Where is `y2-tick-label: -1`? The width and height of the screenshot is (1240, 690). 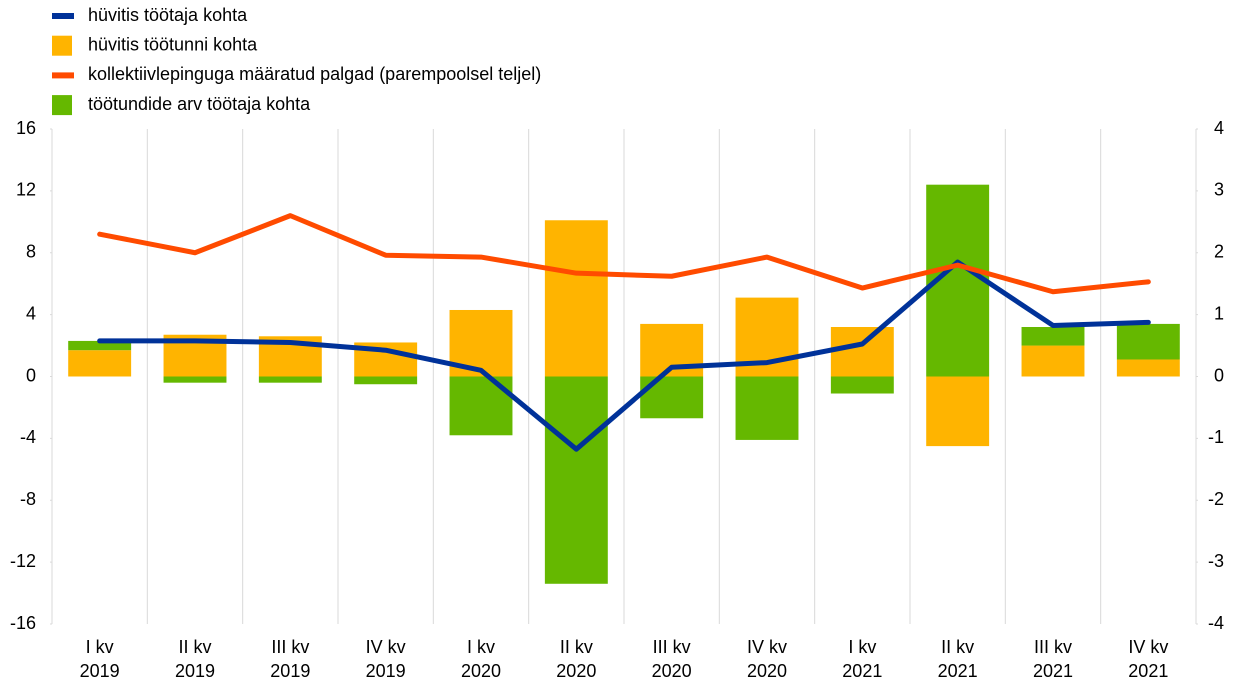 y2-tick-label: -1 is located at coordinates (1216, 437).